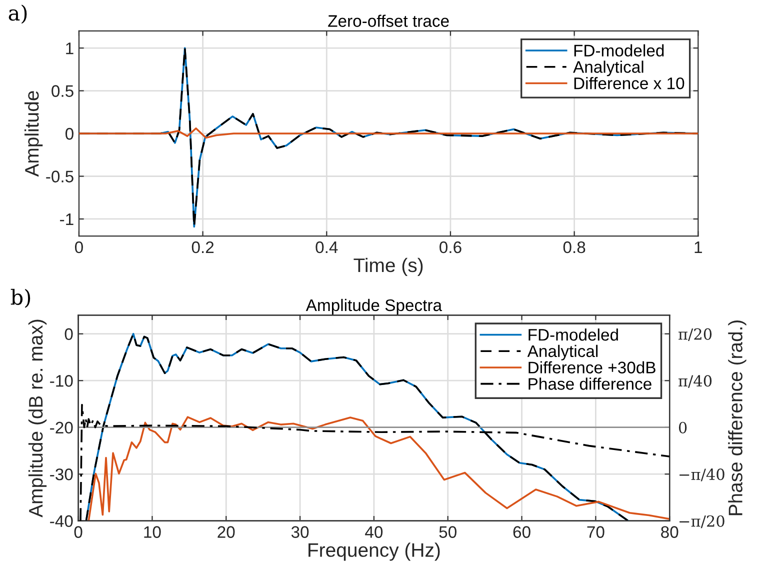 This screenshot has width=763, height=573. What do you see at coordinates (702, 475) in the screenshot?
I see `y2-tick-label: −π/40` at bounding box center [702, 475].